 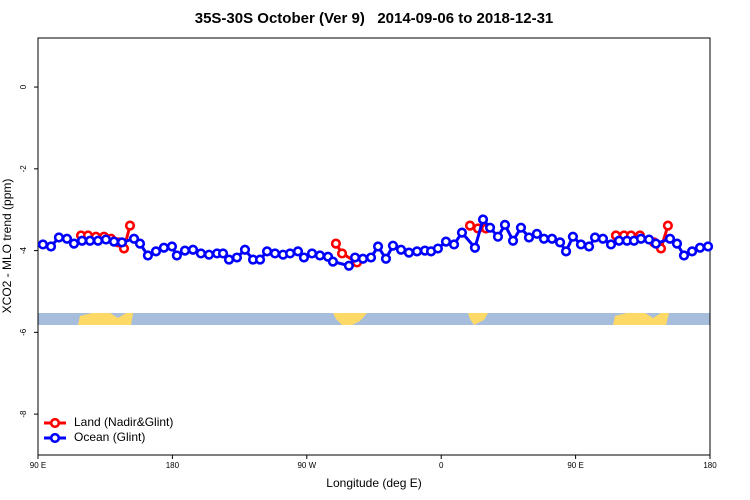 What do you see at coordinates (306, 465) in the screenshot?
I see `x-tick-label: 90 W` at bounding box center [306, 465].